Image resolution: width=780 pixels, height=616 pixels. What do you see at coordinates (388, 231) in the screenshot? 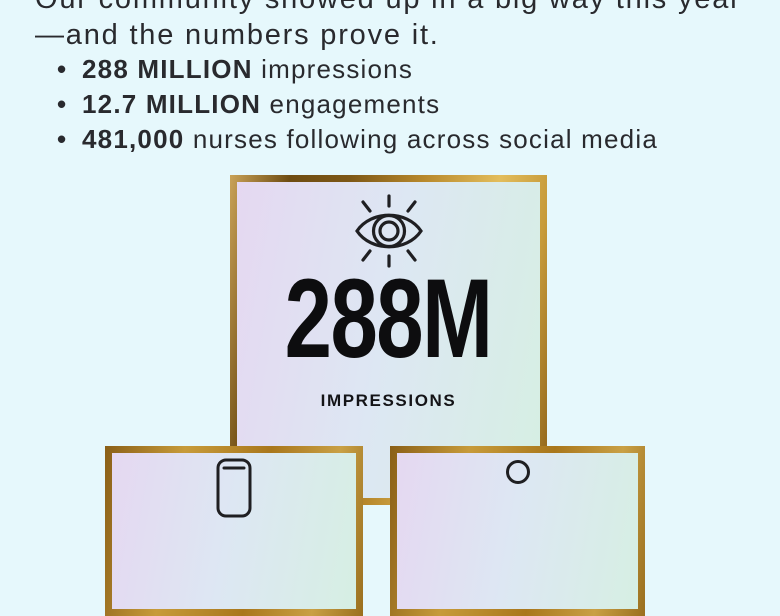
I see `eye-icon` at bounding box center [388, 231].